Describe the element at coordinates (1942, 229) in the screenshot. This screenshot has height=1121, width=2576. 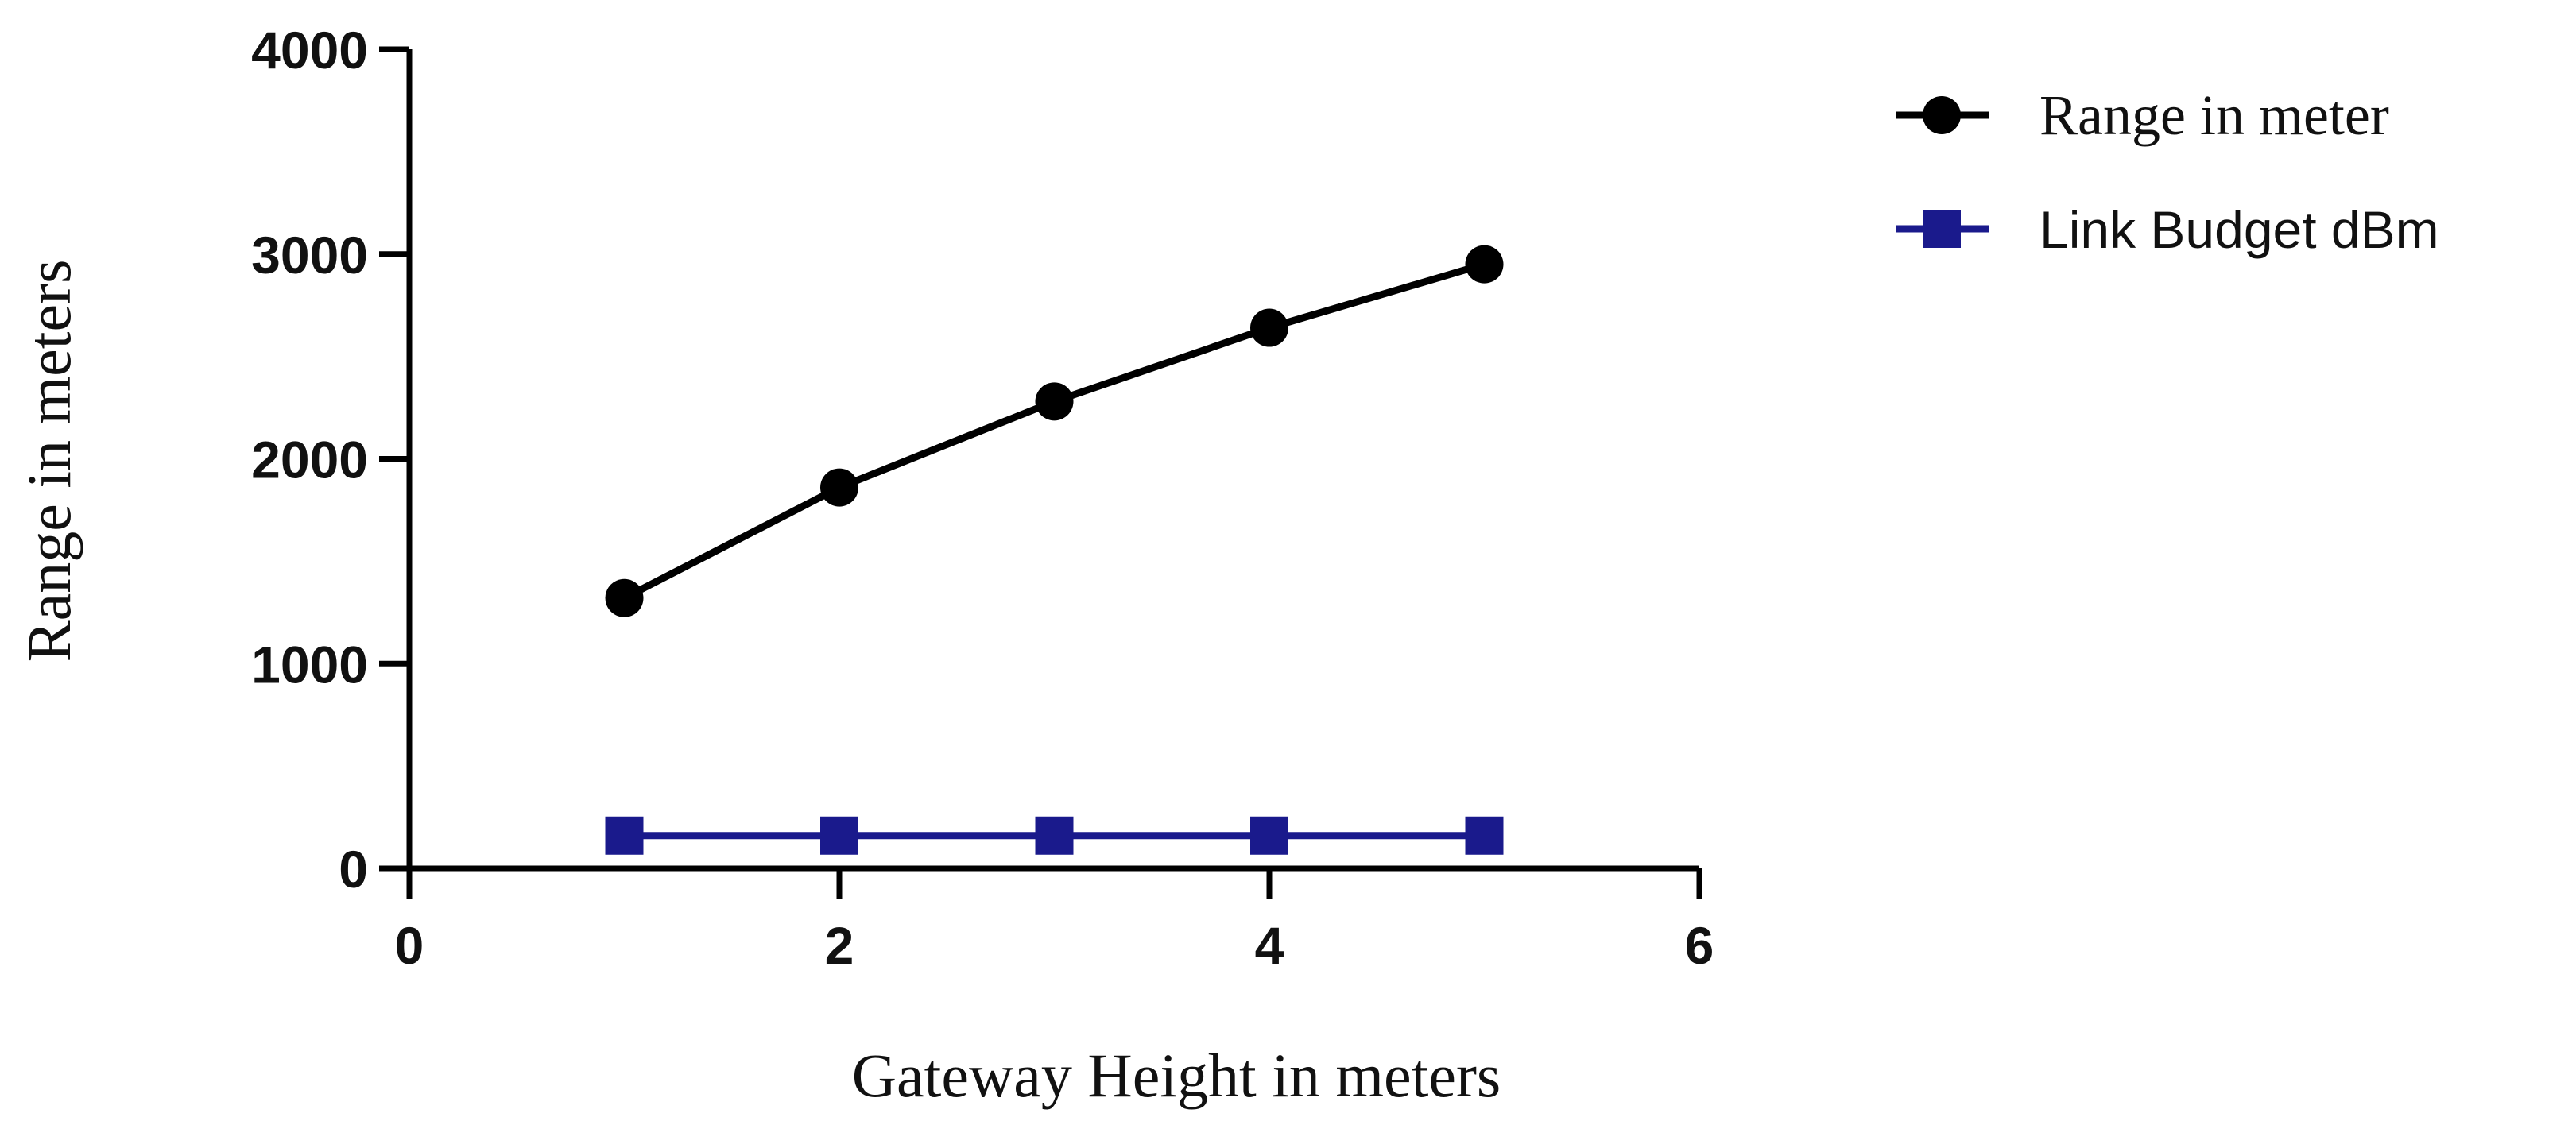
I see `legend-link-budget-marker` at that location.